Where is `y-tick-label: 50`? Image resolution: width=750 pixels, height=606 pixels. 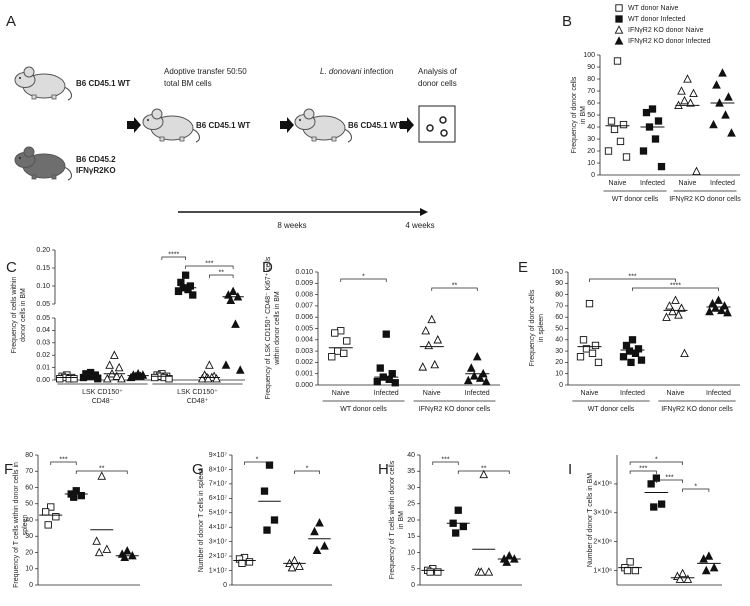
y-tick-label: 50 is located at coordinates (29, 504).